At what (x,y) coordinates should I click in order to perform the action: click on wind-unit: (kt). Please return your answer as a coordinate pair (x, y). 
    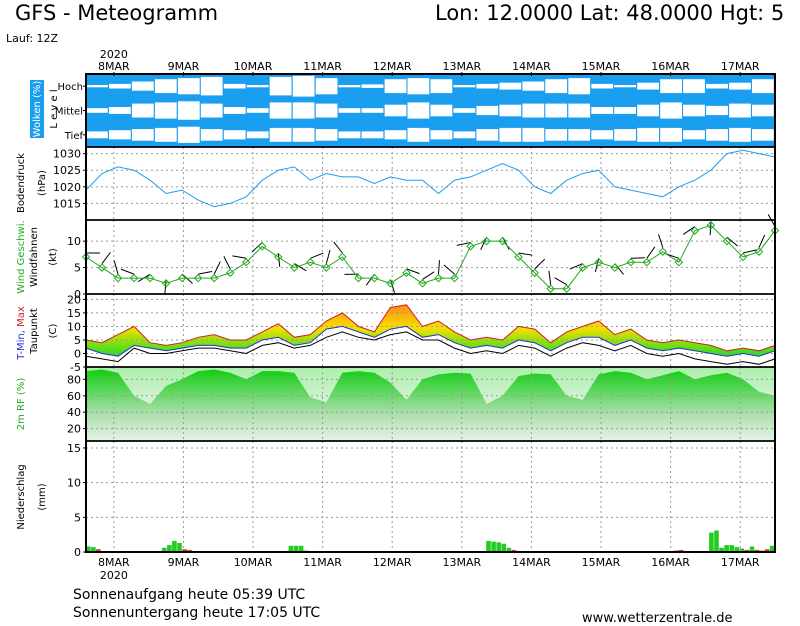
    Looking at the image, I should click on (53, 257).